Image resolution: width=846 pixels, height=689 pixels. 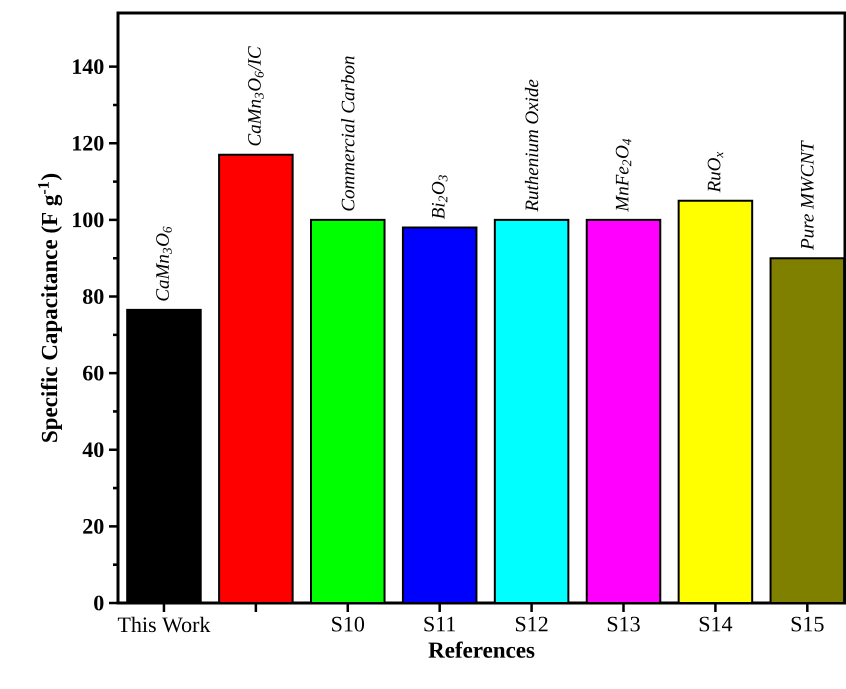 What do you see at coordinates (807, 195) in the screenshot?
I see `annotation: Pure MWCNT` at bounding box center [807, 195].